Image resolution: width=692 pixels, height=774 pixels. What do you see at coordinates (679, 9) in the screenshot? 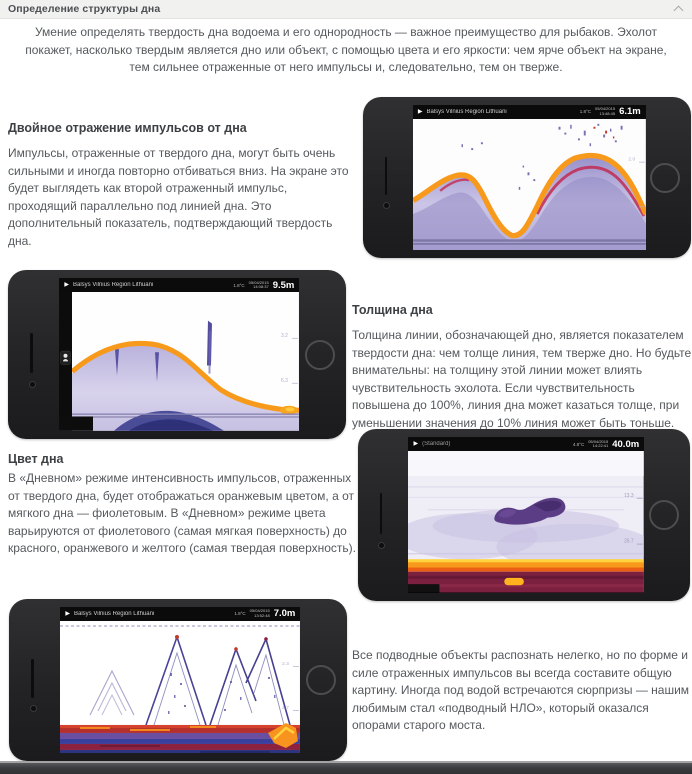
I see `collapse-icon` at bounding box center [679, 9].